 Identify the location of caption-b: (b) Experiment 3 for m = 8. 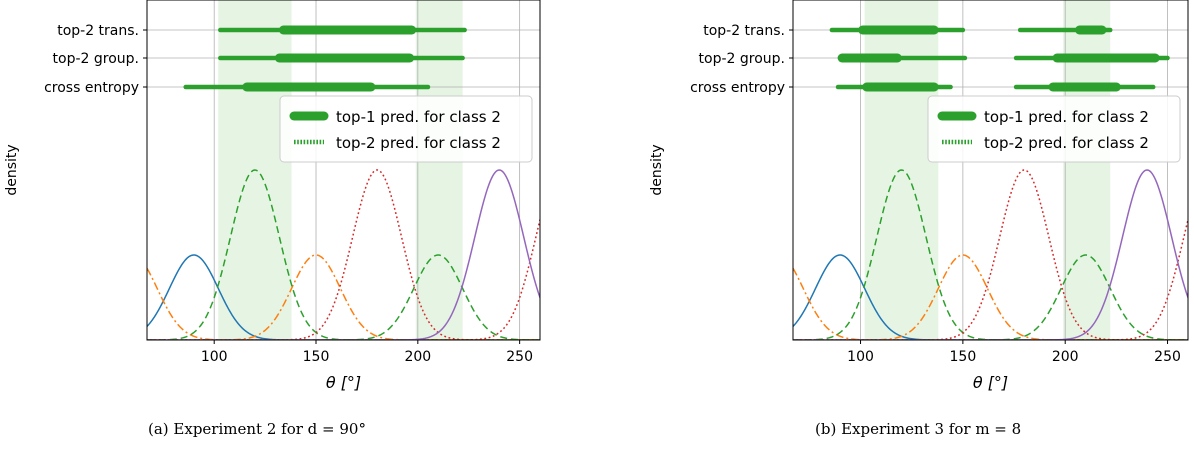
(918, 429).